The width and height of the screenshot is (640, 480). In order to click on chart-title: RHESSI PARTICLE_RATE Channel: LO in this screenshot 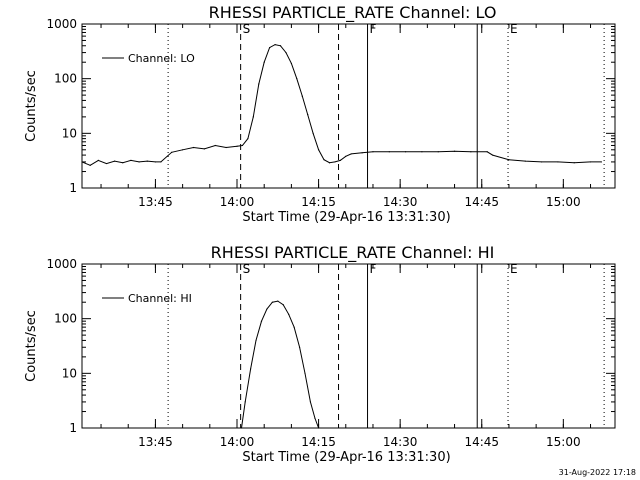, I will do `click(353, 13)`.